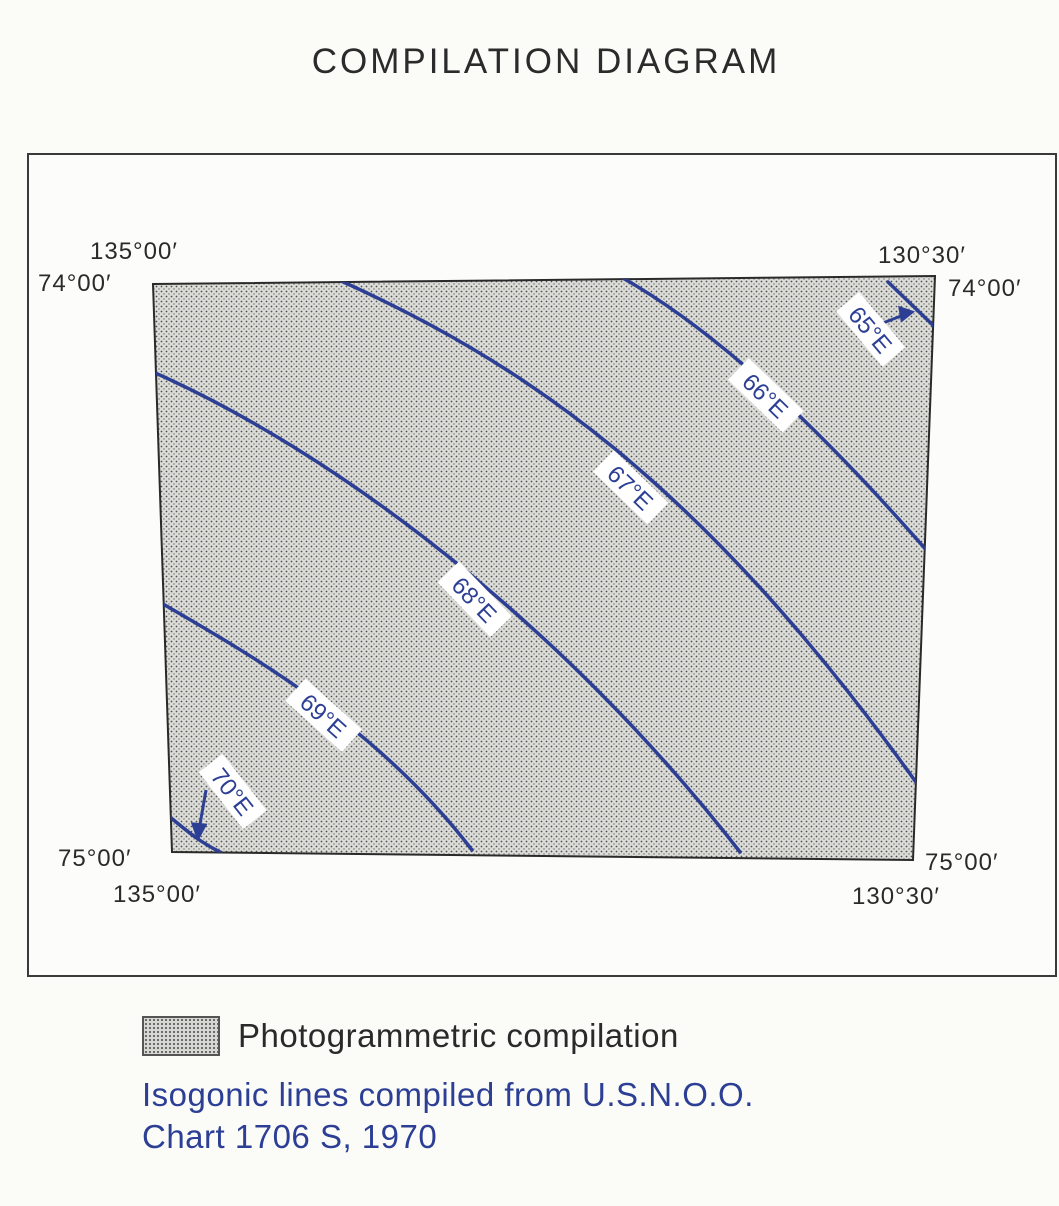  What do you see at coordinates (985, 288) in the screenshot?
I see `top-right-latitude: 74°00′` at bounding box center [985, 288].